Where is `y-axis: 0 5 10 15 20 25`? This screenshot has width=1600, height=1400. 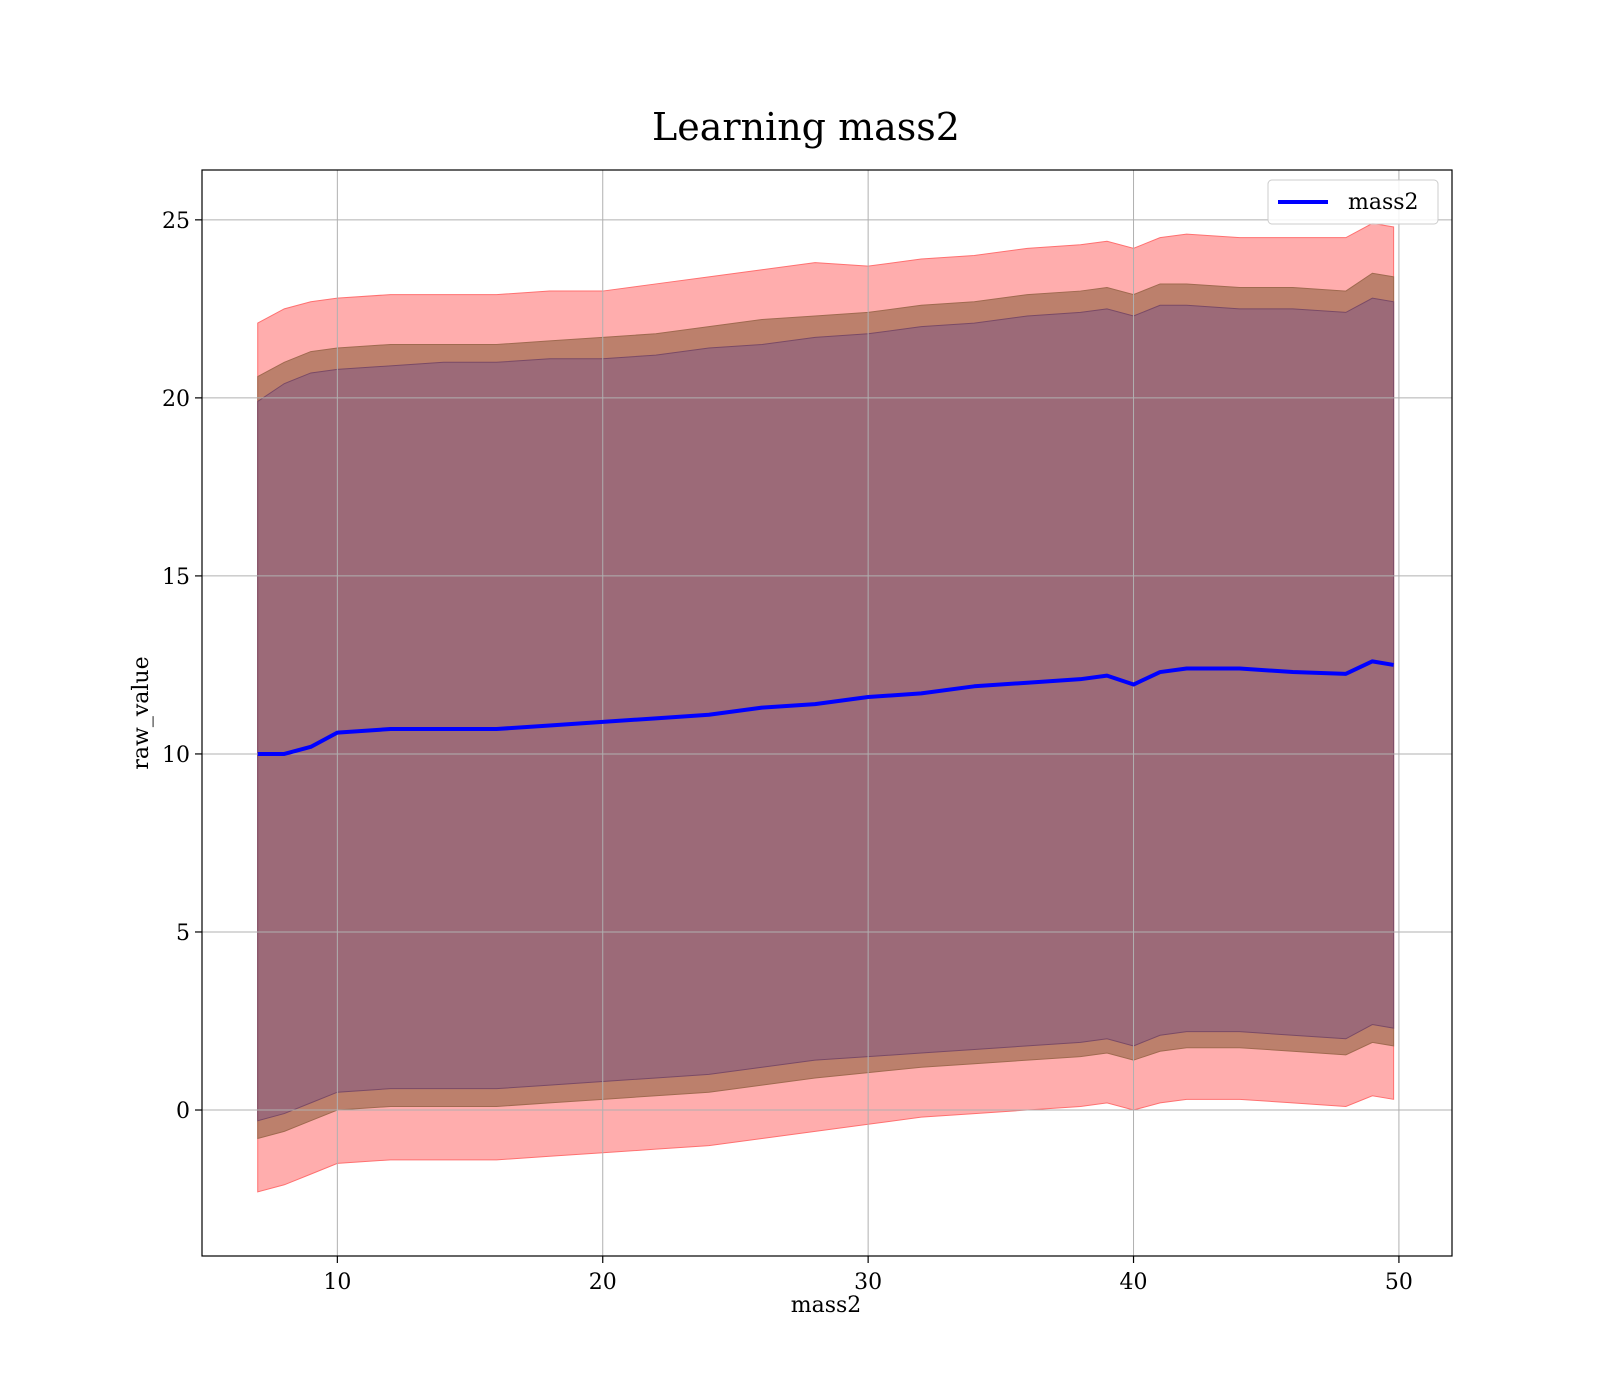
y-axis: 0 5 10 15 20 25 is located at coordinates (182, 666).